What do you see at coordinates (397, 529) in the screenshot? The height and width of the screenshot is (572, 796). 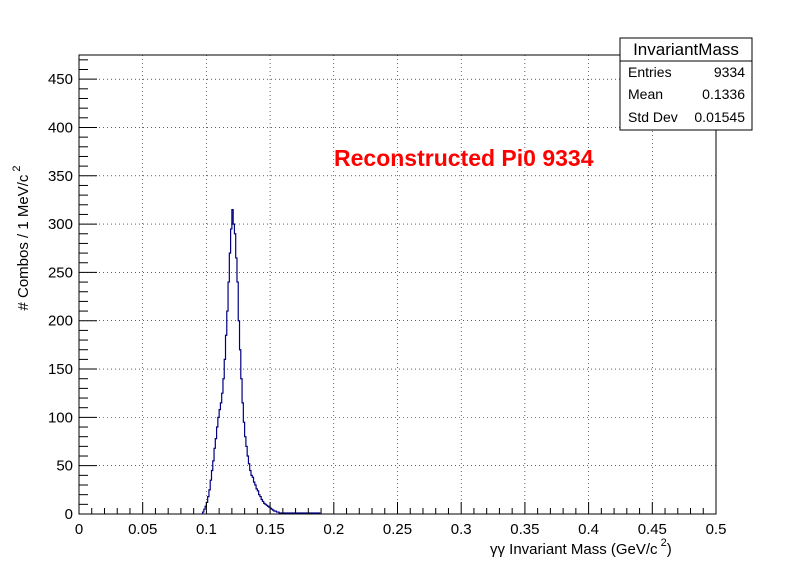 I see `x-tick-label: 0.25` at bounding box center [397, 529].